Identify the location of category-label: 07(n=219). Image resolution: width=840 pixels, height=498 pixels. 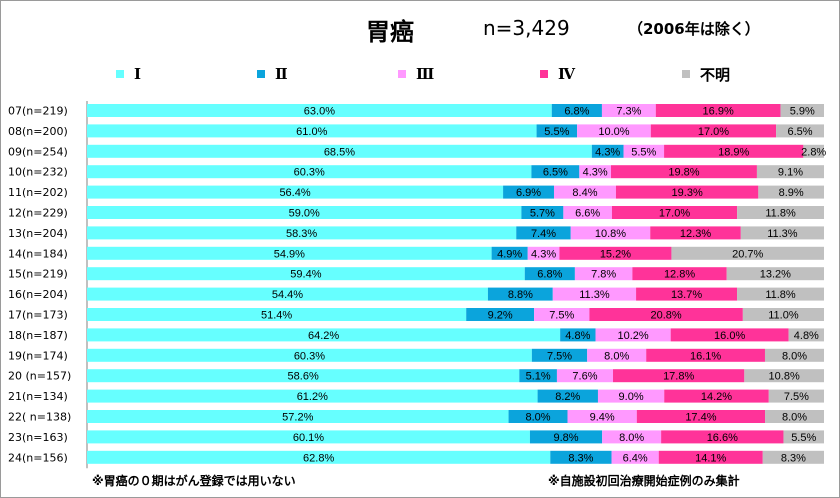
(38, 111).